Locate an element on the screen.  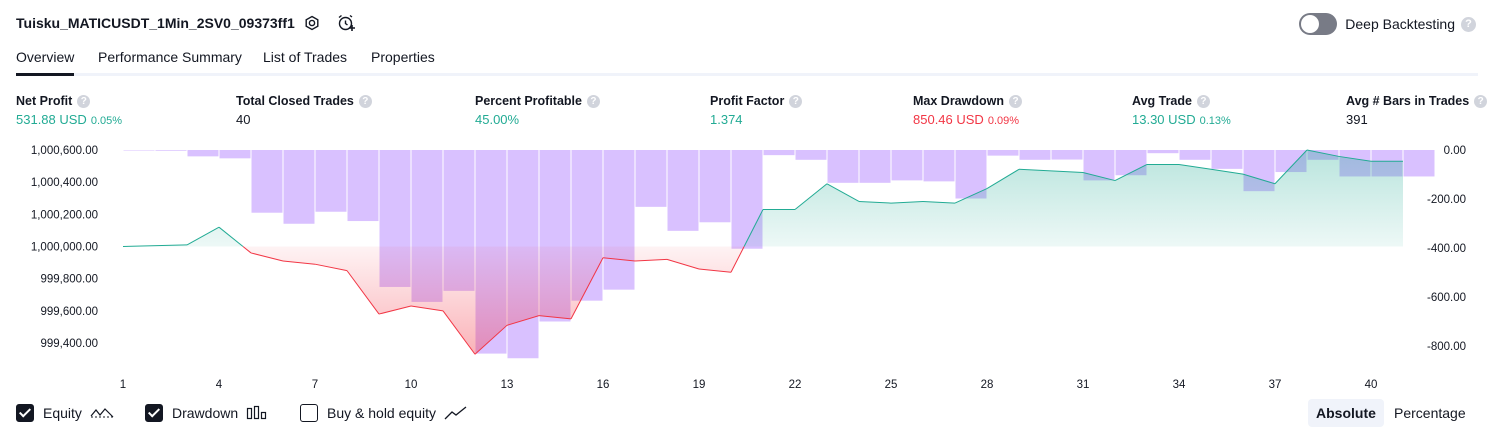
equity-loss-area is located at coordinates (434, 300).